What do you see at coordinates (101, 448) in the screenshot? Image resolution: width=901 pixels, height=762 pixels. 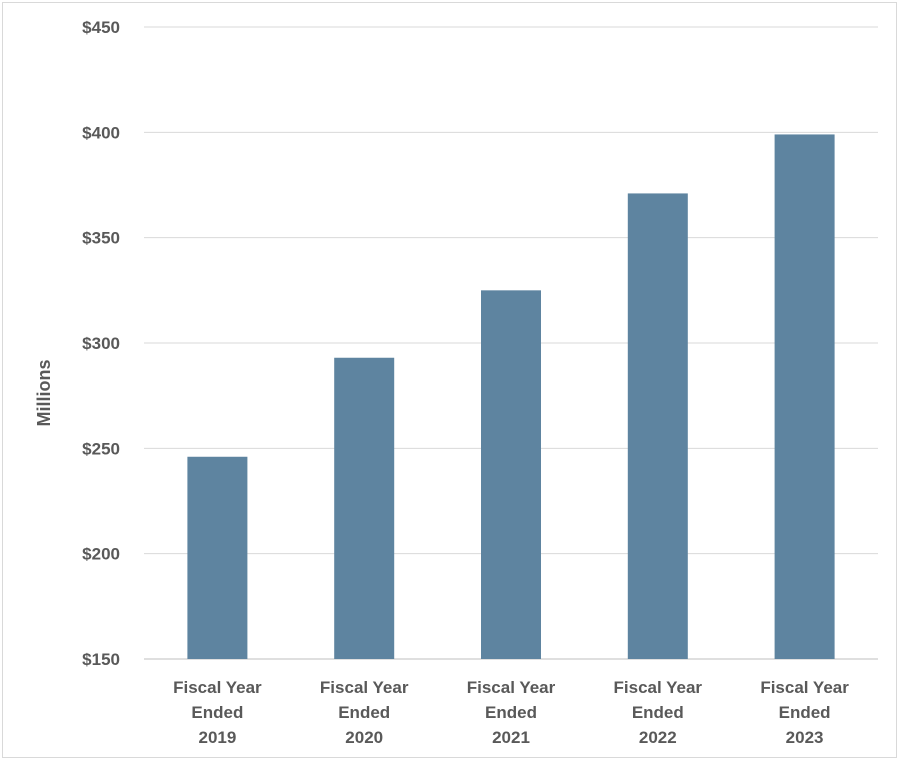 I see `y-tick-label: $250` at bounding box center [101, 448].